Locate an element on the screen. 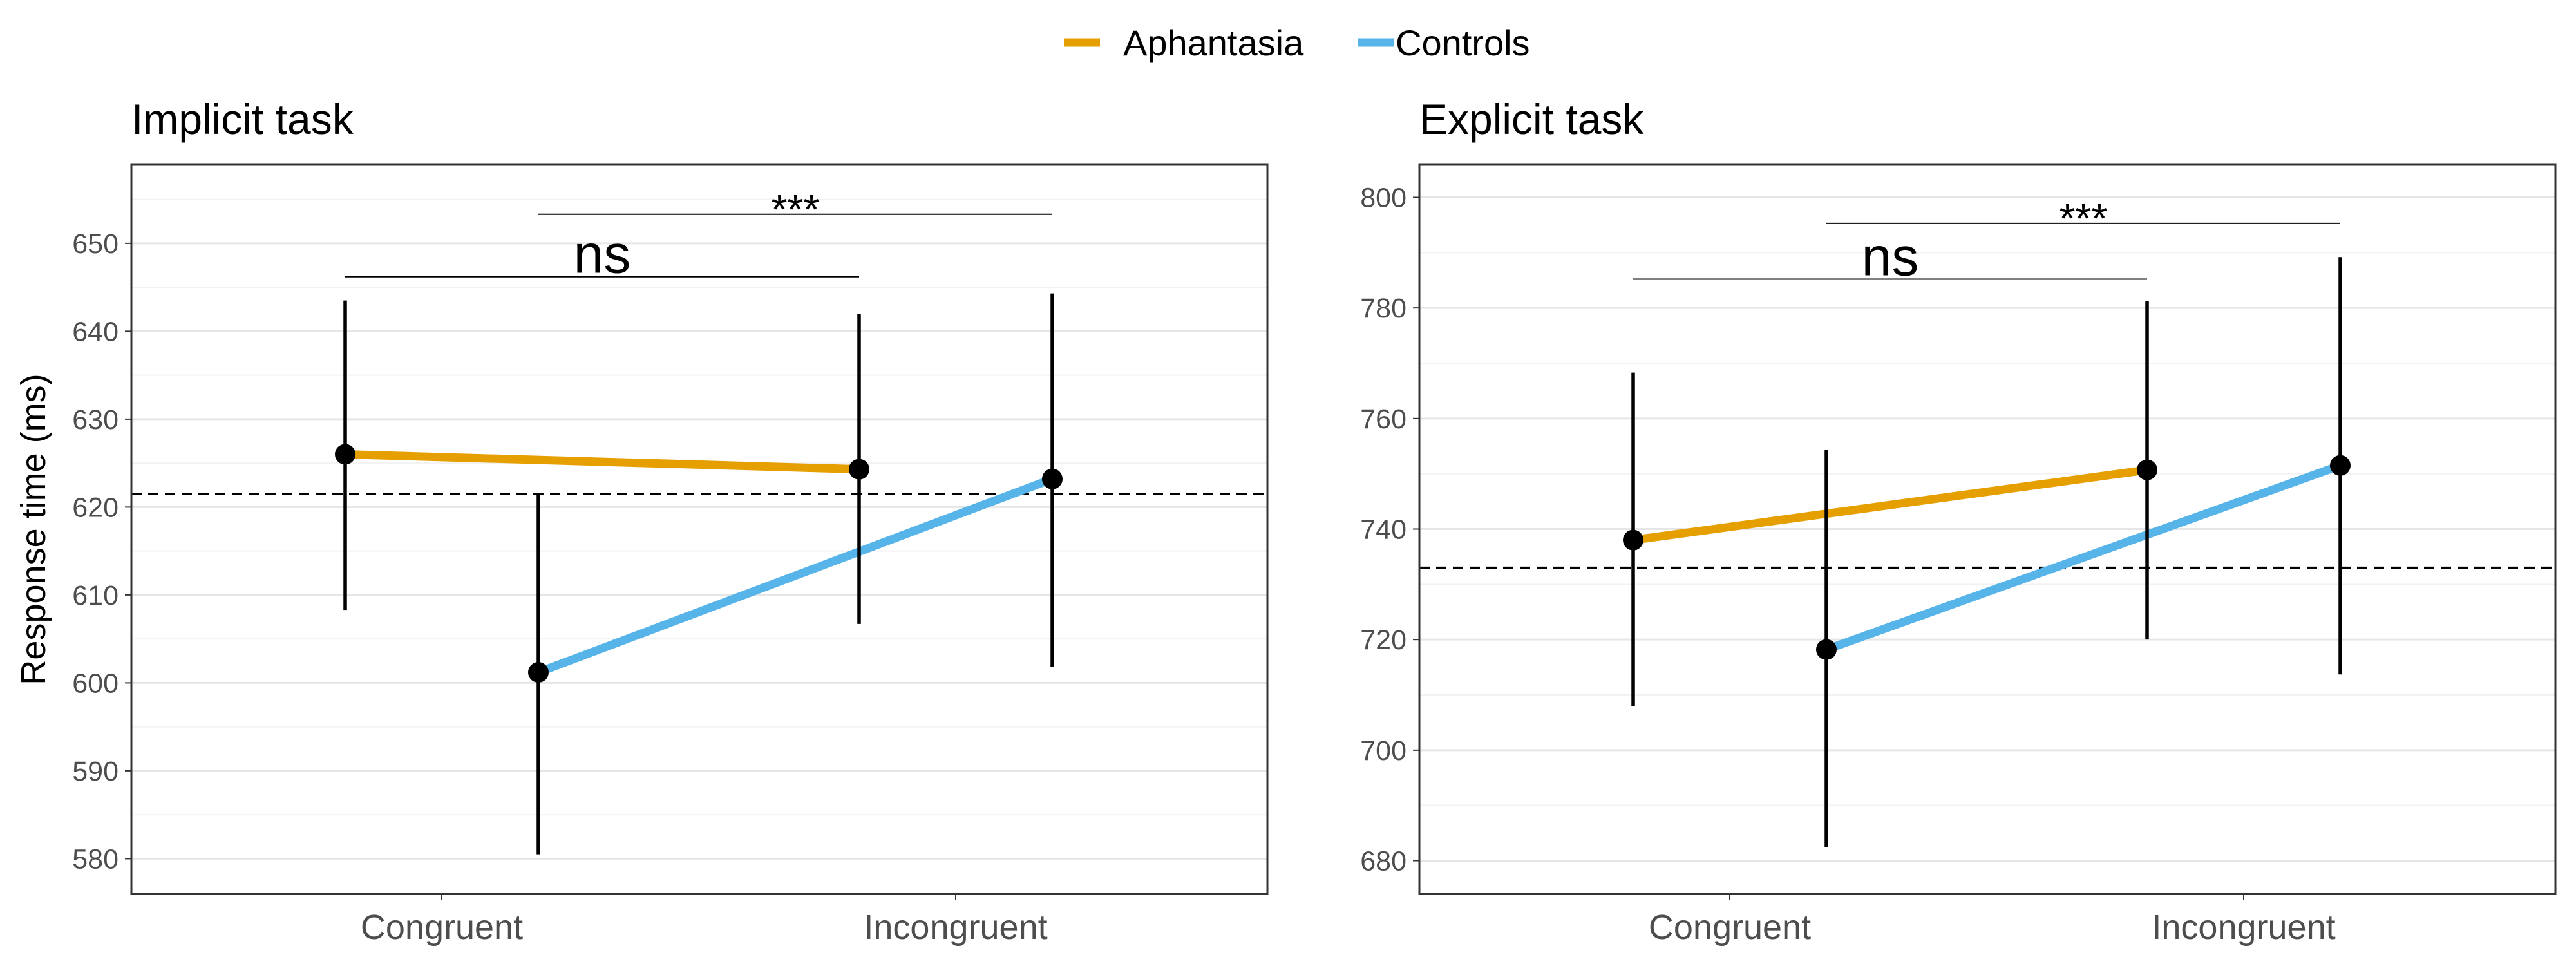 This screenshot has height=966, width=2576. y-tick-label: 780 is located at coordinates (1383, 309).